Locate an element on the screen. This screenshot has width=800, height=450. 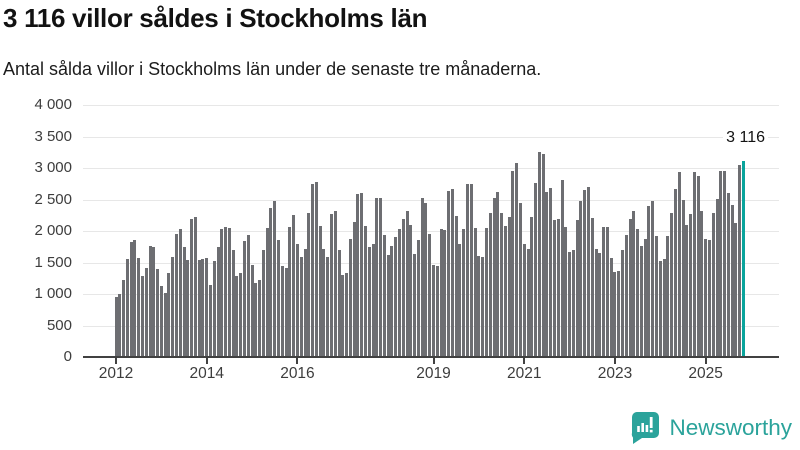
x-axis-label: 2023 is located at coordinates (615, 373).